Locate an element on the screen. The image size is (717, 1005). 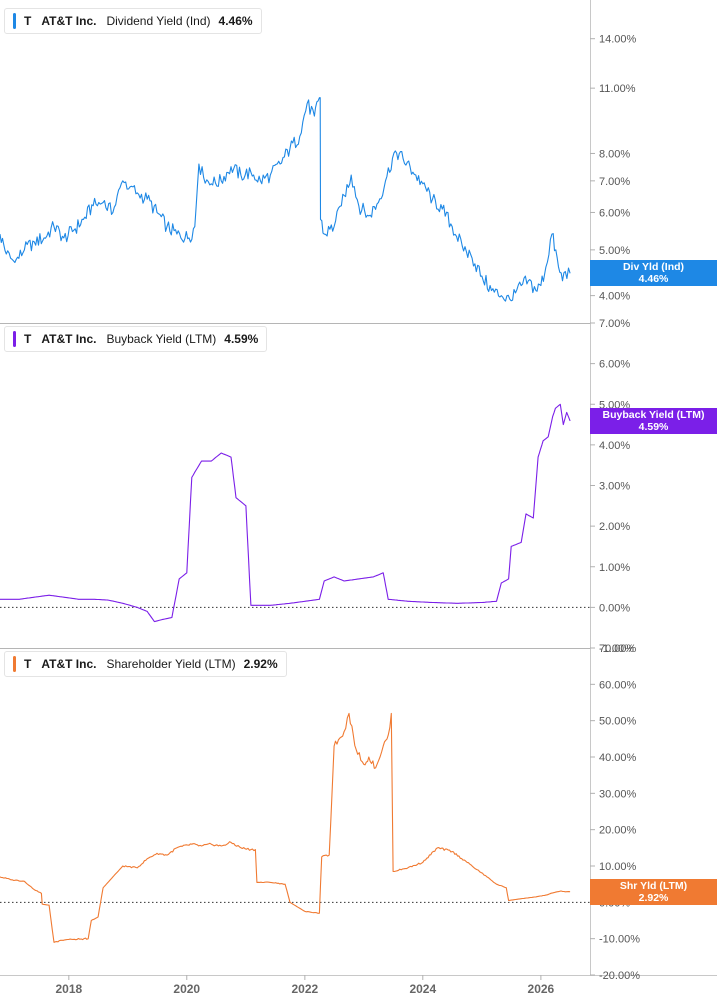
axis-value-tag-1: Div Yld (Ind) 4.46% is located at coordinates (653, 273).